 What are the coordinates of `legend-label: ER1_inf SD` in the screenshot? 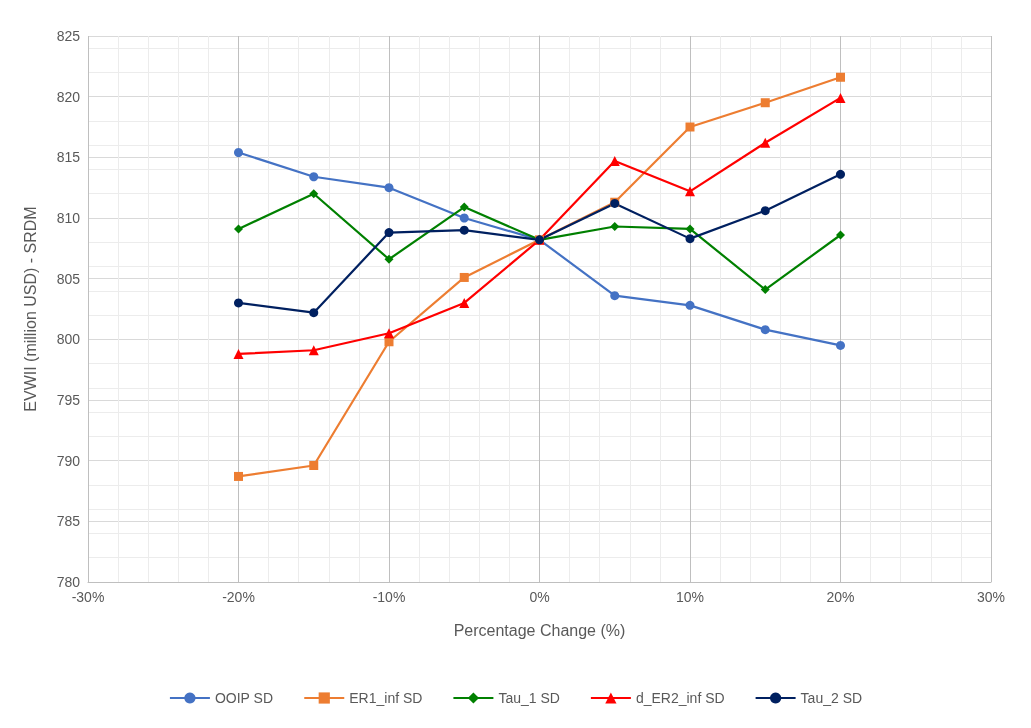 It's located at (386, 698).